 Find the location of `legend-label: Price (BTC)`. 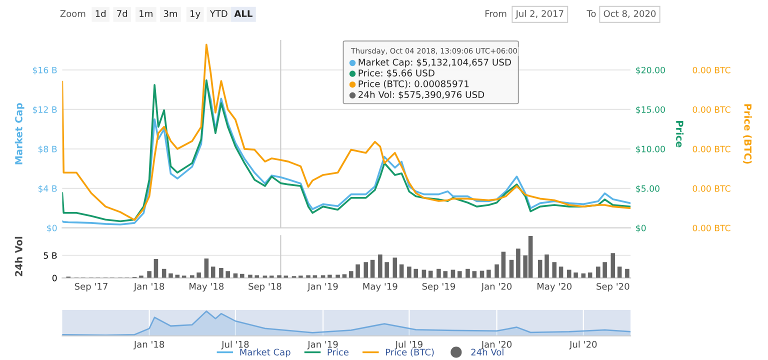

legend-label: Price (BTC) is located at coordinates (410, 352).